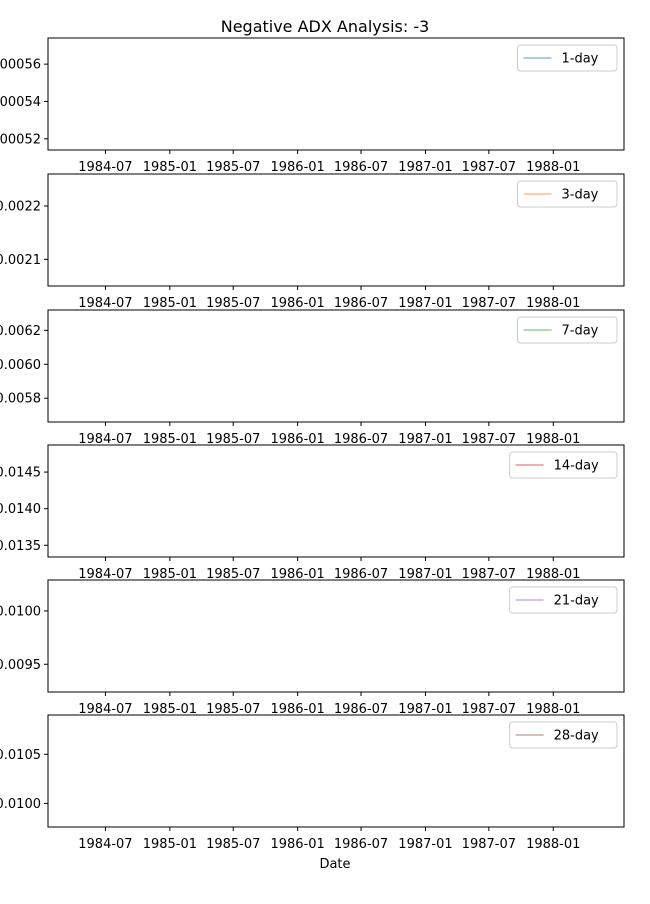 This screenshot has width=650, height=904. What do you see at coordinates (20, 65) in the screenshot?
I see `y-tick-label: 0.00056` at bounding box center [20, 65].